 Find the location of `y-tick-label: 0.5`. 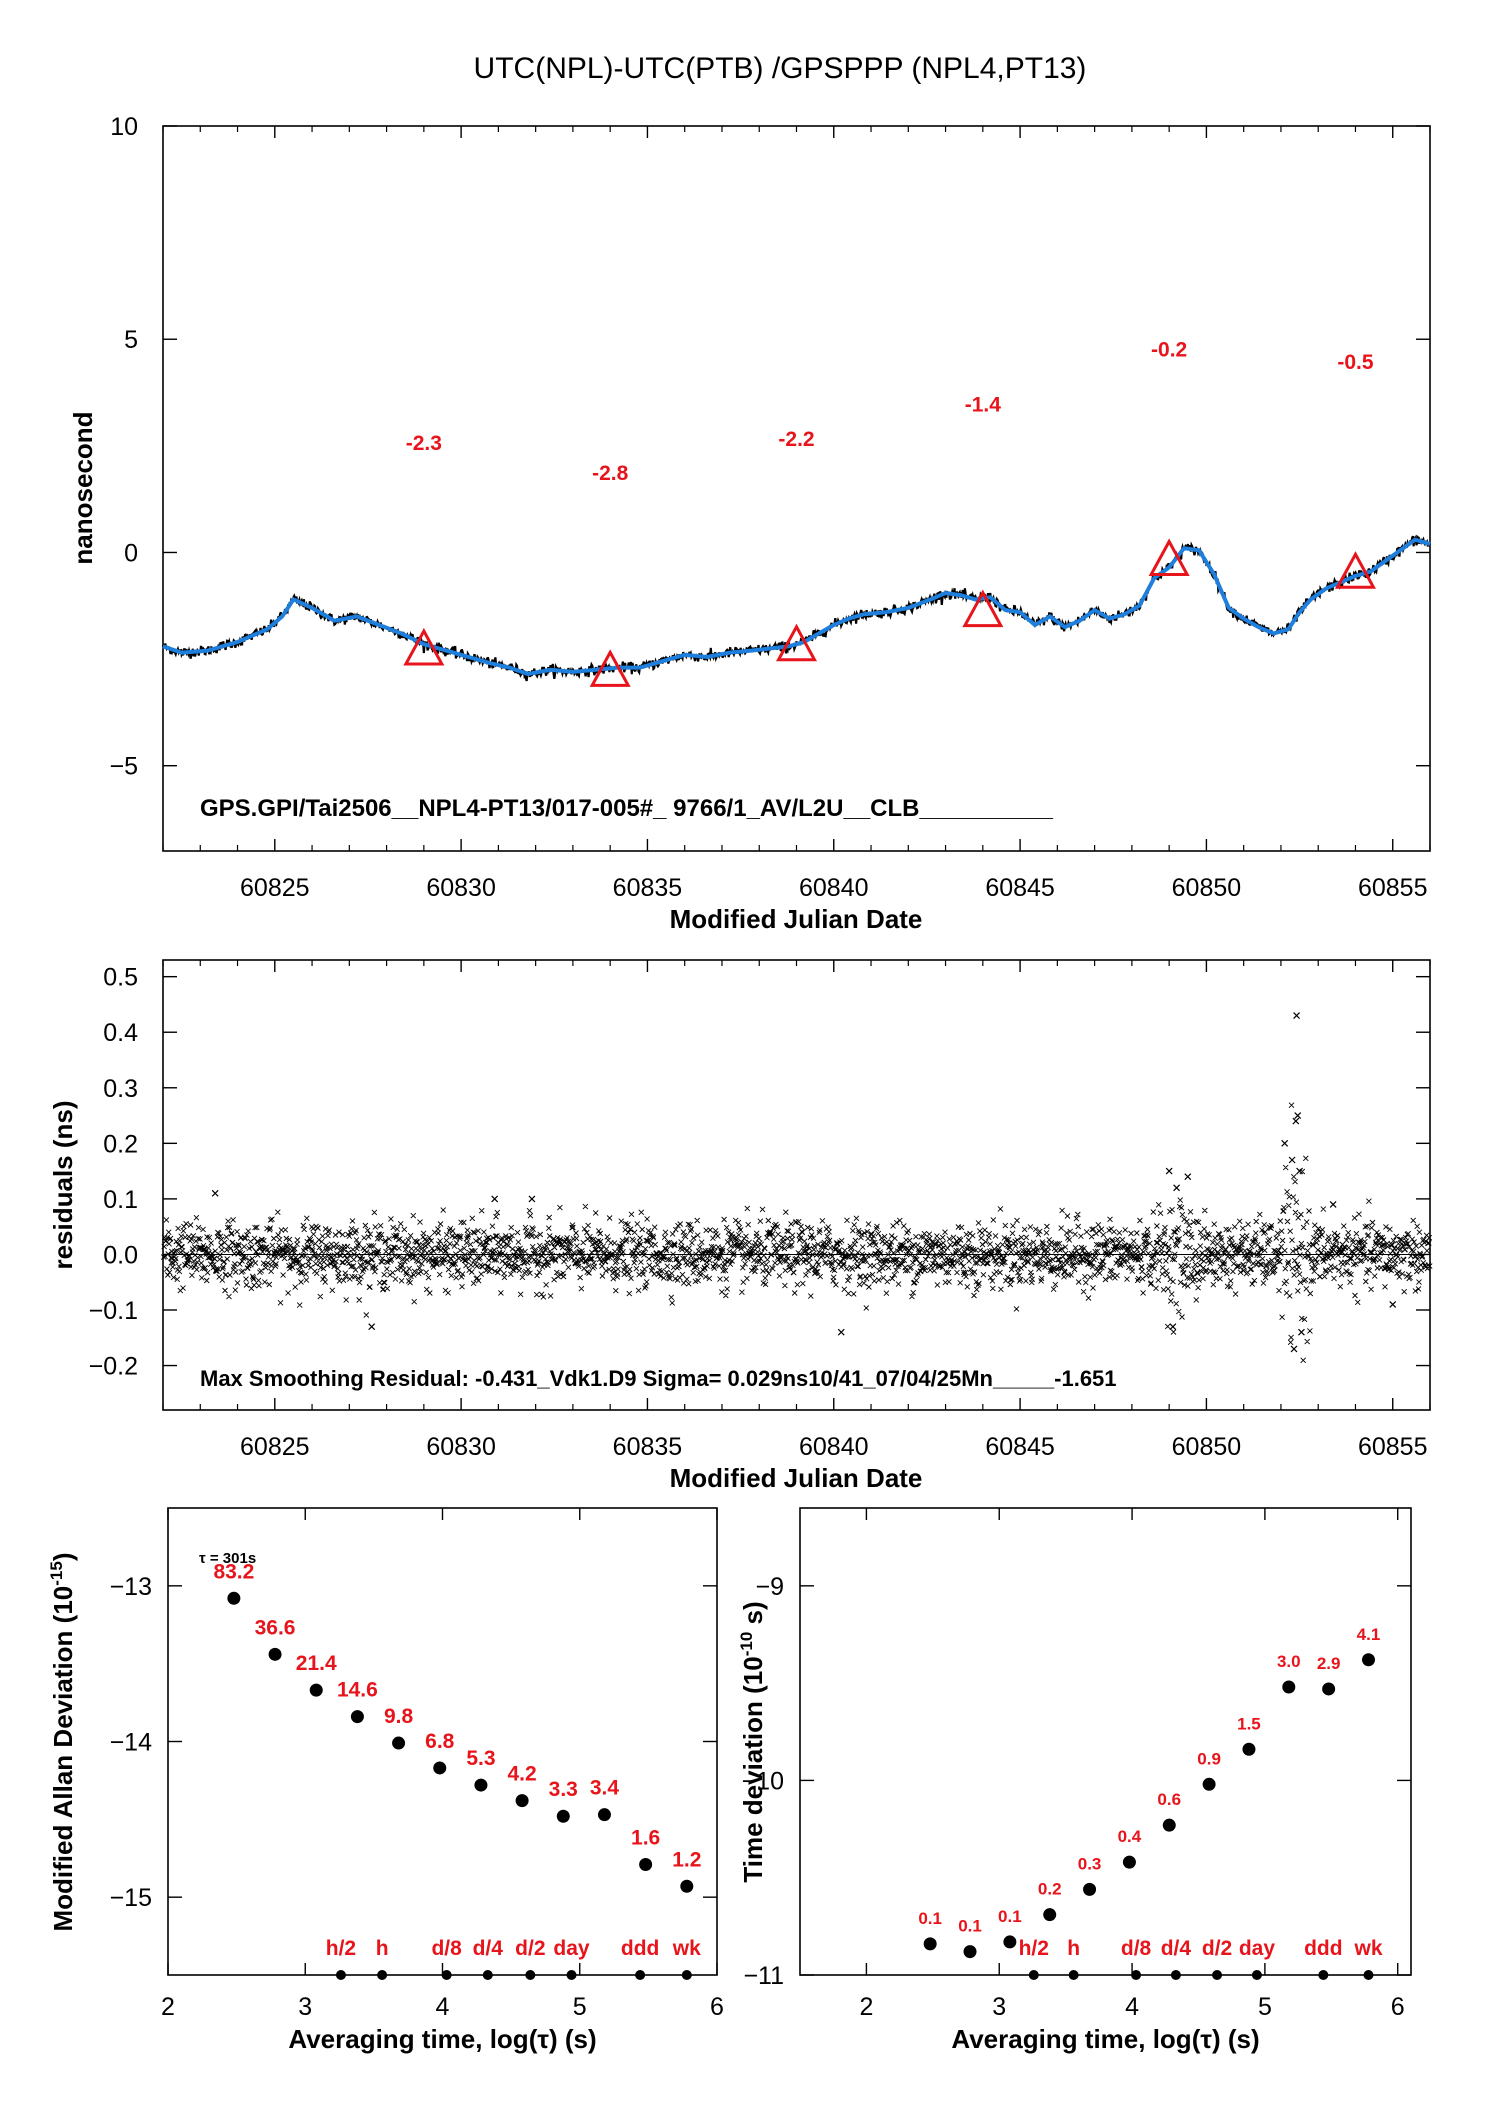

y-tick-label: 0.5 is located at coordinates (120, 978).